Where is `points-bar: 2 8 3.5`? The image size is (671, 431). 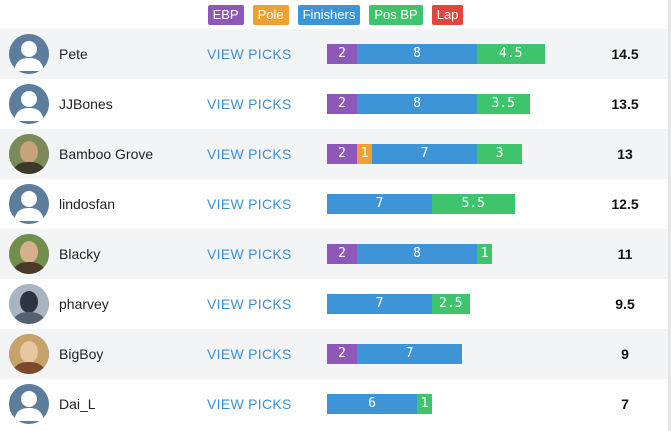
points-bar: 2 8 3.5 is located at coordinates (428, 104).